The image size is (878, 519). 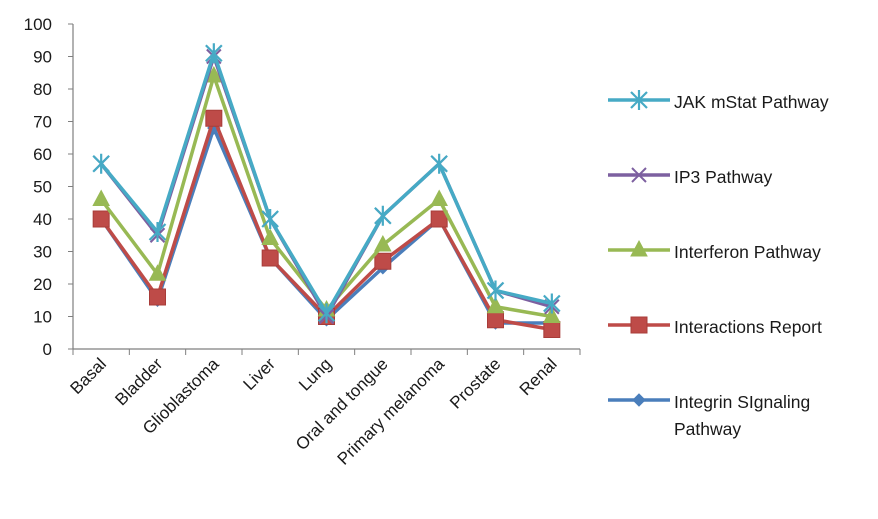 What do you see at coordinates (42, 89) in the screenshot?
I see `y-tick-label: 80` at bounding box center [42, 89].